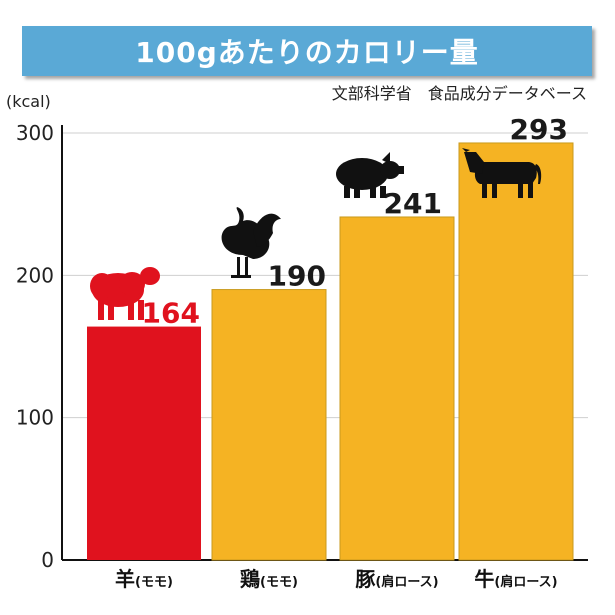 This screenshot has height=615, width=615. I want to click on category-label: 豚(肩ロース), so click(396, 579).